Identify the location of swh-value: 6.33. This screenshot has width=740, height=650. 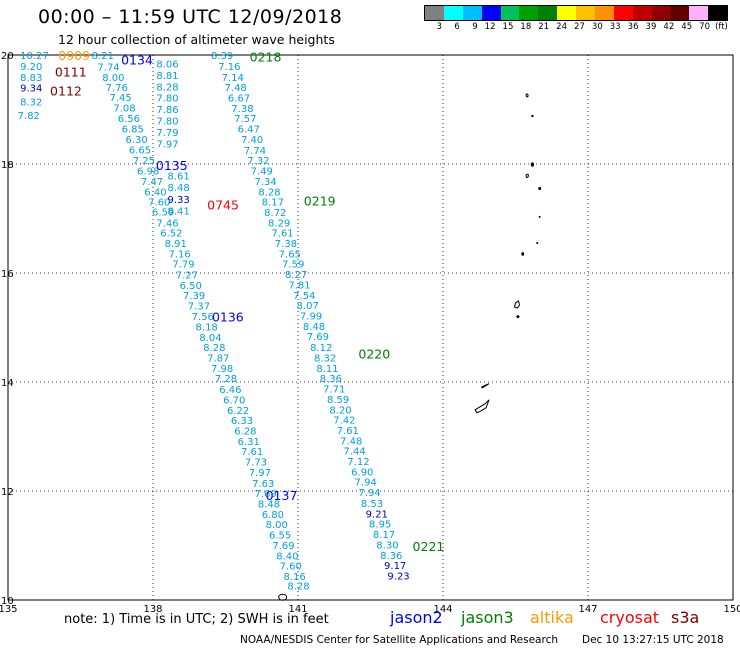
(242, 421).